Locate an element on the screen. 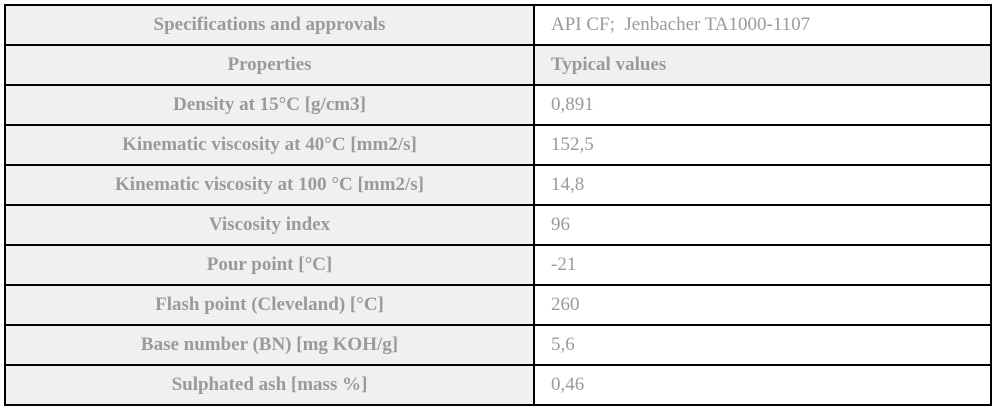 The height and width of the screenshot is (410, 1000). property-label-cell: Sulphated ash [mass %] is located at coordinates (269, 385).